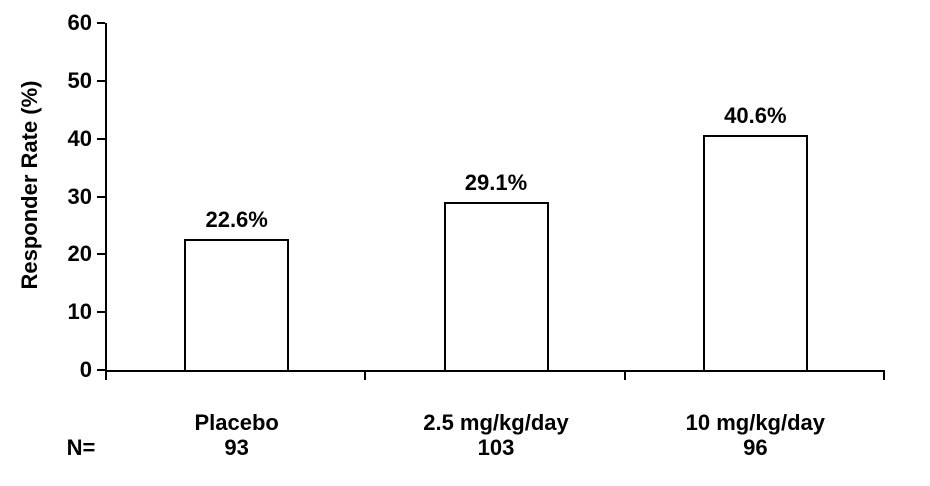  Describe the element at coordinates (236, 447) in the screenshot. I see `category-n-value: 93` at that location.